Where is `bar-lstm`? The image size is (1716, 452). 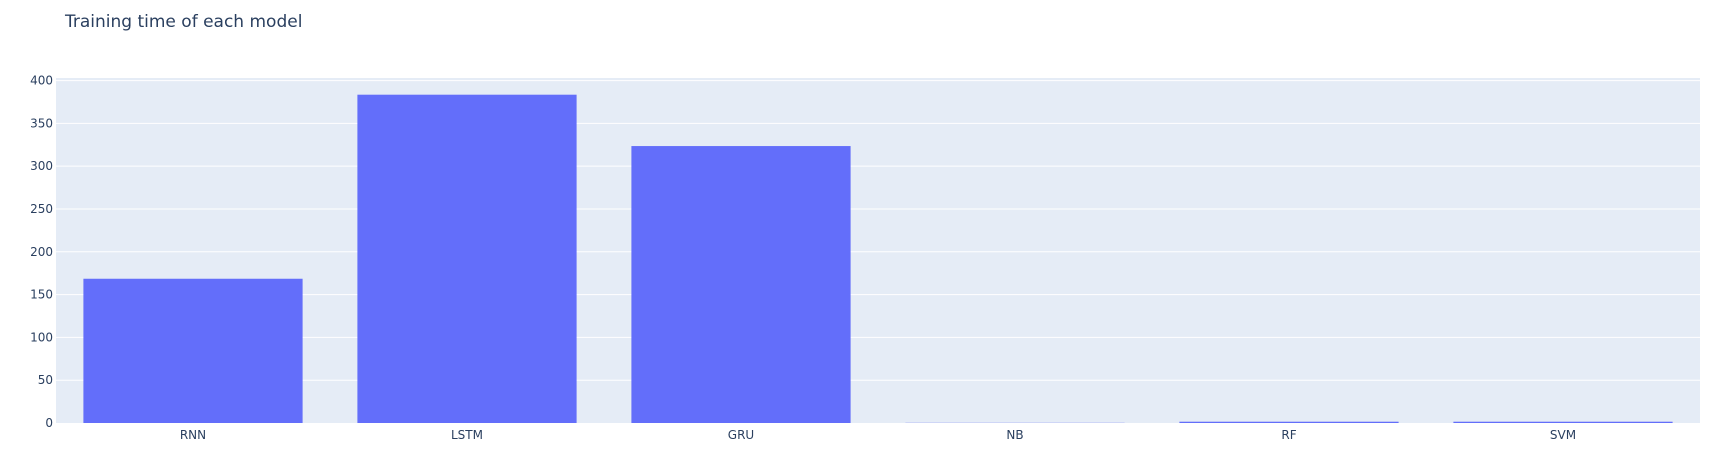
bar-lstm is located at coordinates (467, 259).